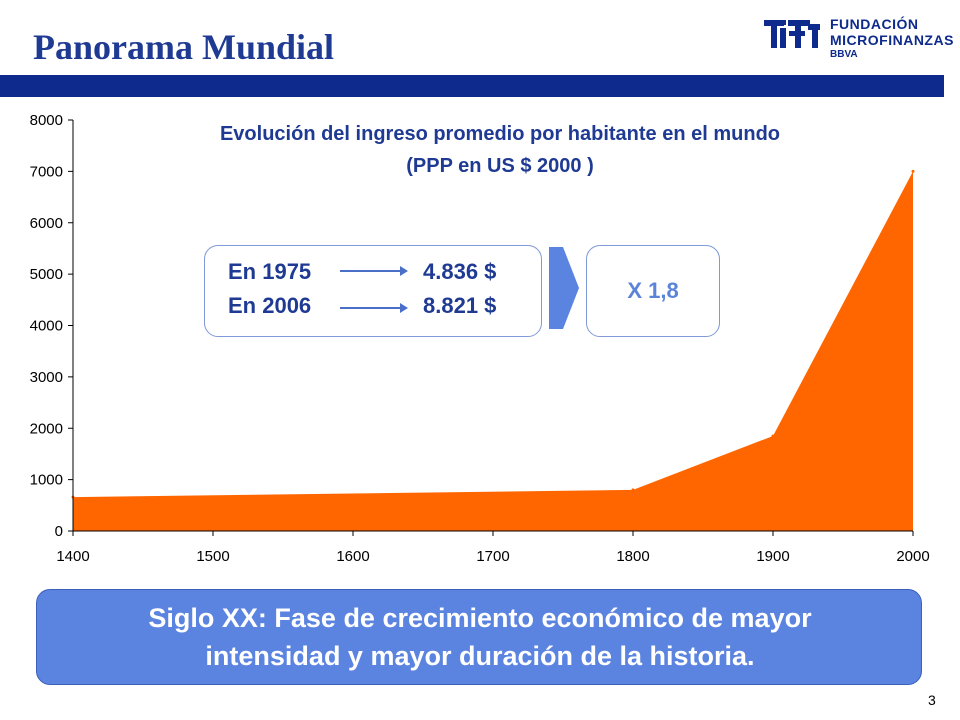 The image size is (960, 720). Describe the element at coordinates (844, 54) in the screenshot. I see `logo-text-line3: BBVA` at that location.